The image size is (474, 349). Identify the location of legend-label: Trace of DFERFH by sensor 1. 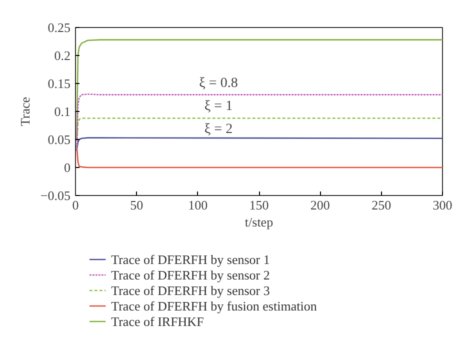
(190, 259).